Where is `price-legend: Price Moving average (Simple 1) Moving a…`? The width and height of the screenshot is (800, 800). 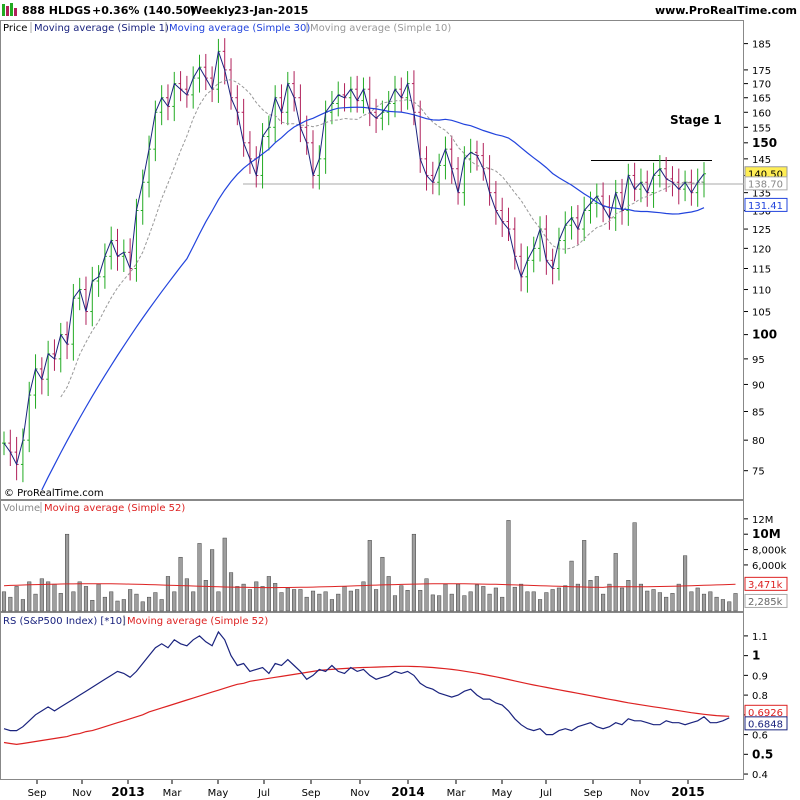 price-legend: Price Moving average (Simple 1) Moving a… is located at coordinates (231, 27).